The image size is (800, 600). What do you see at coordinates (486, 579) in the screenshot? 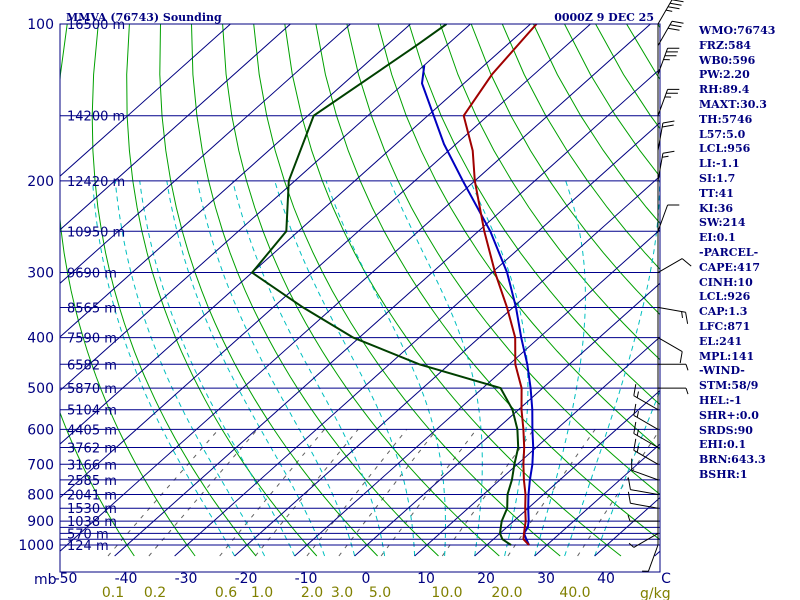
I see `temperature-tick-label: 20` at bounding box center [486, 579].